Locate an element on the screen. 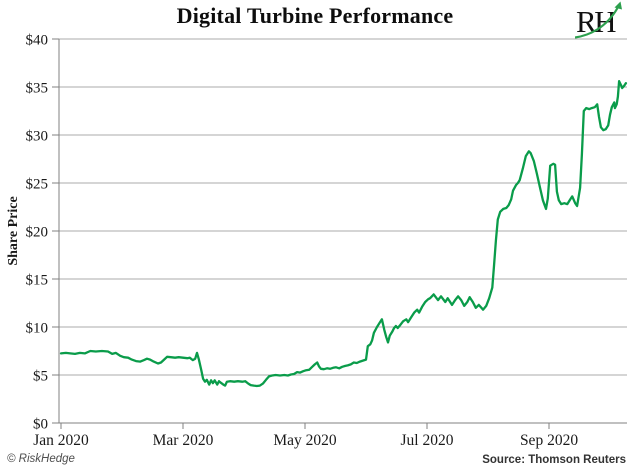 This screenshot has width=630, height=474. svg-text: Sep 2020 is located at coordinates (549, 440).